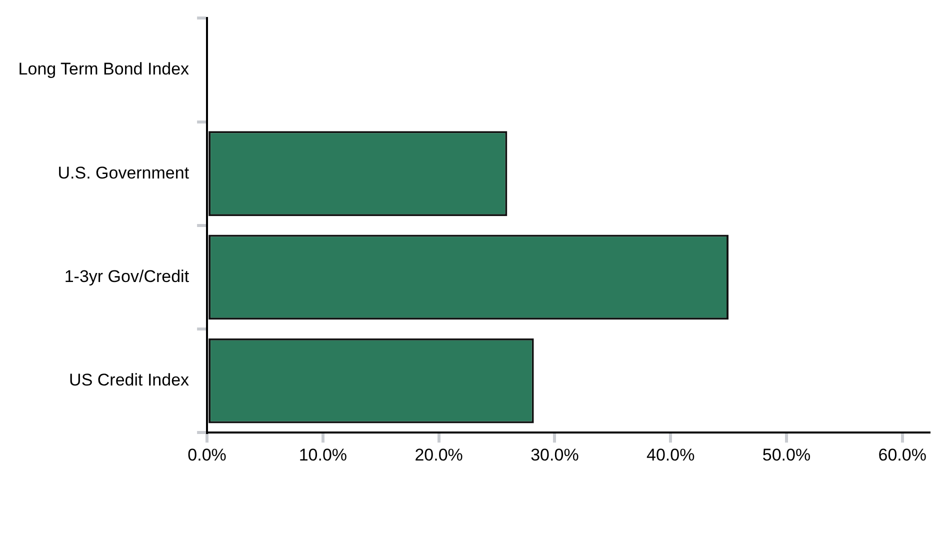  What do you see at coordinates (554, 454) in the screenshot?
I see `x-tick-label: 30.0%` at bounding box center [554, 454].